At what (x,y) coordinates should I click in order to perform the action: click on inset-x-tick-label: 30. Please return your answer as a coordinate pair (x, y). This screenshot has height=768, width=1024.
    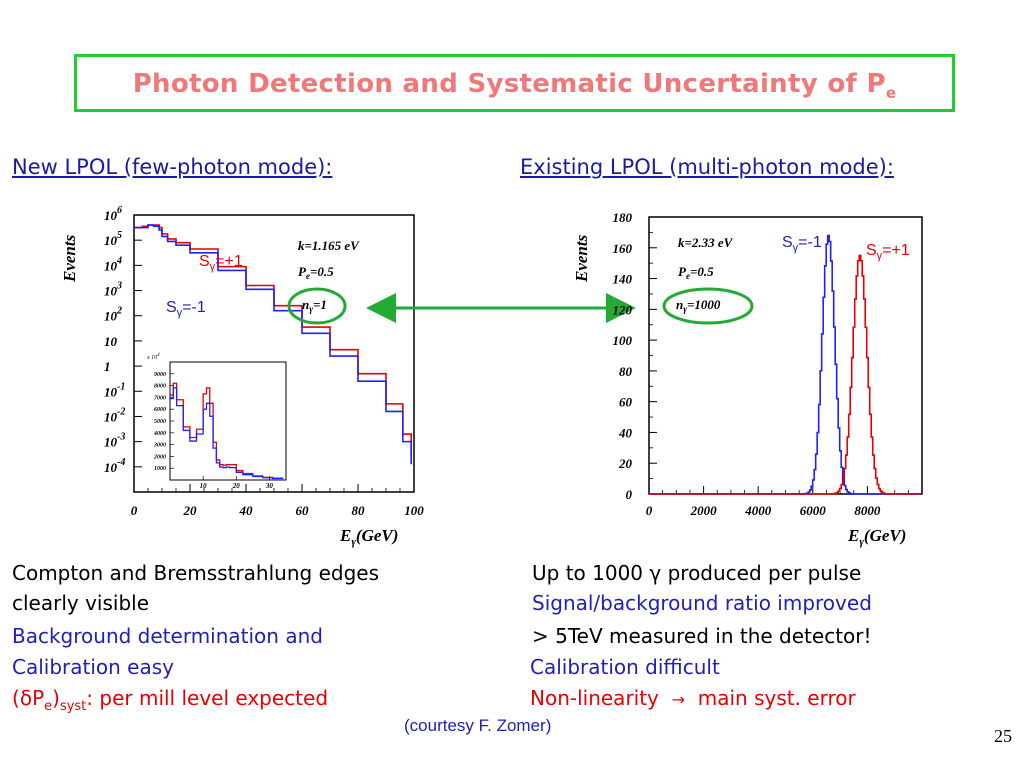
    Looking at the image, I should click on (269, 486).